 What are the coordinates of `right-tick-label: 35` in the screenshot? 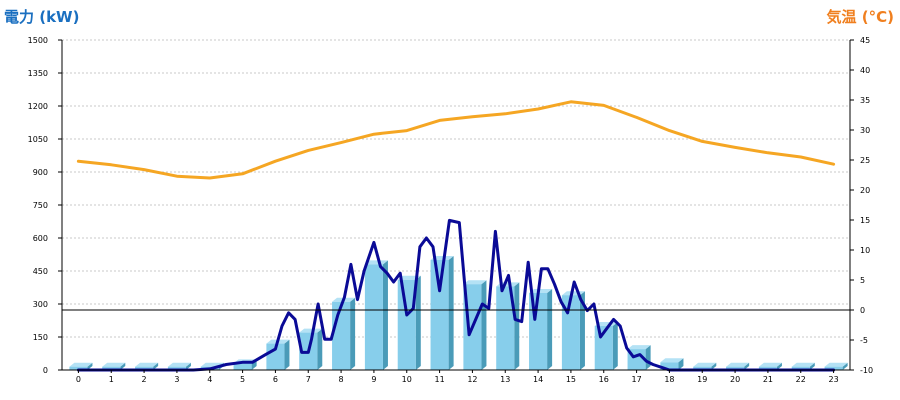 It's located at (865, 100).